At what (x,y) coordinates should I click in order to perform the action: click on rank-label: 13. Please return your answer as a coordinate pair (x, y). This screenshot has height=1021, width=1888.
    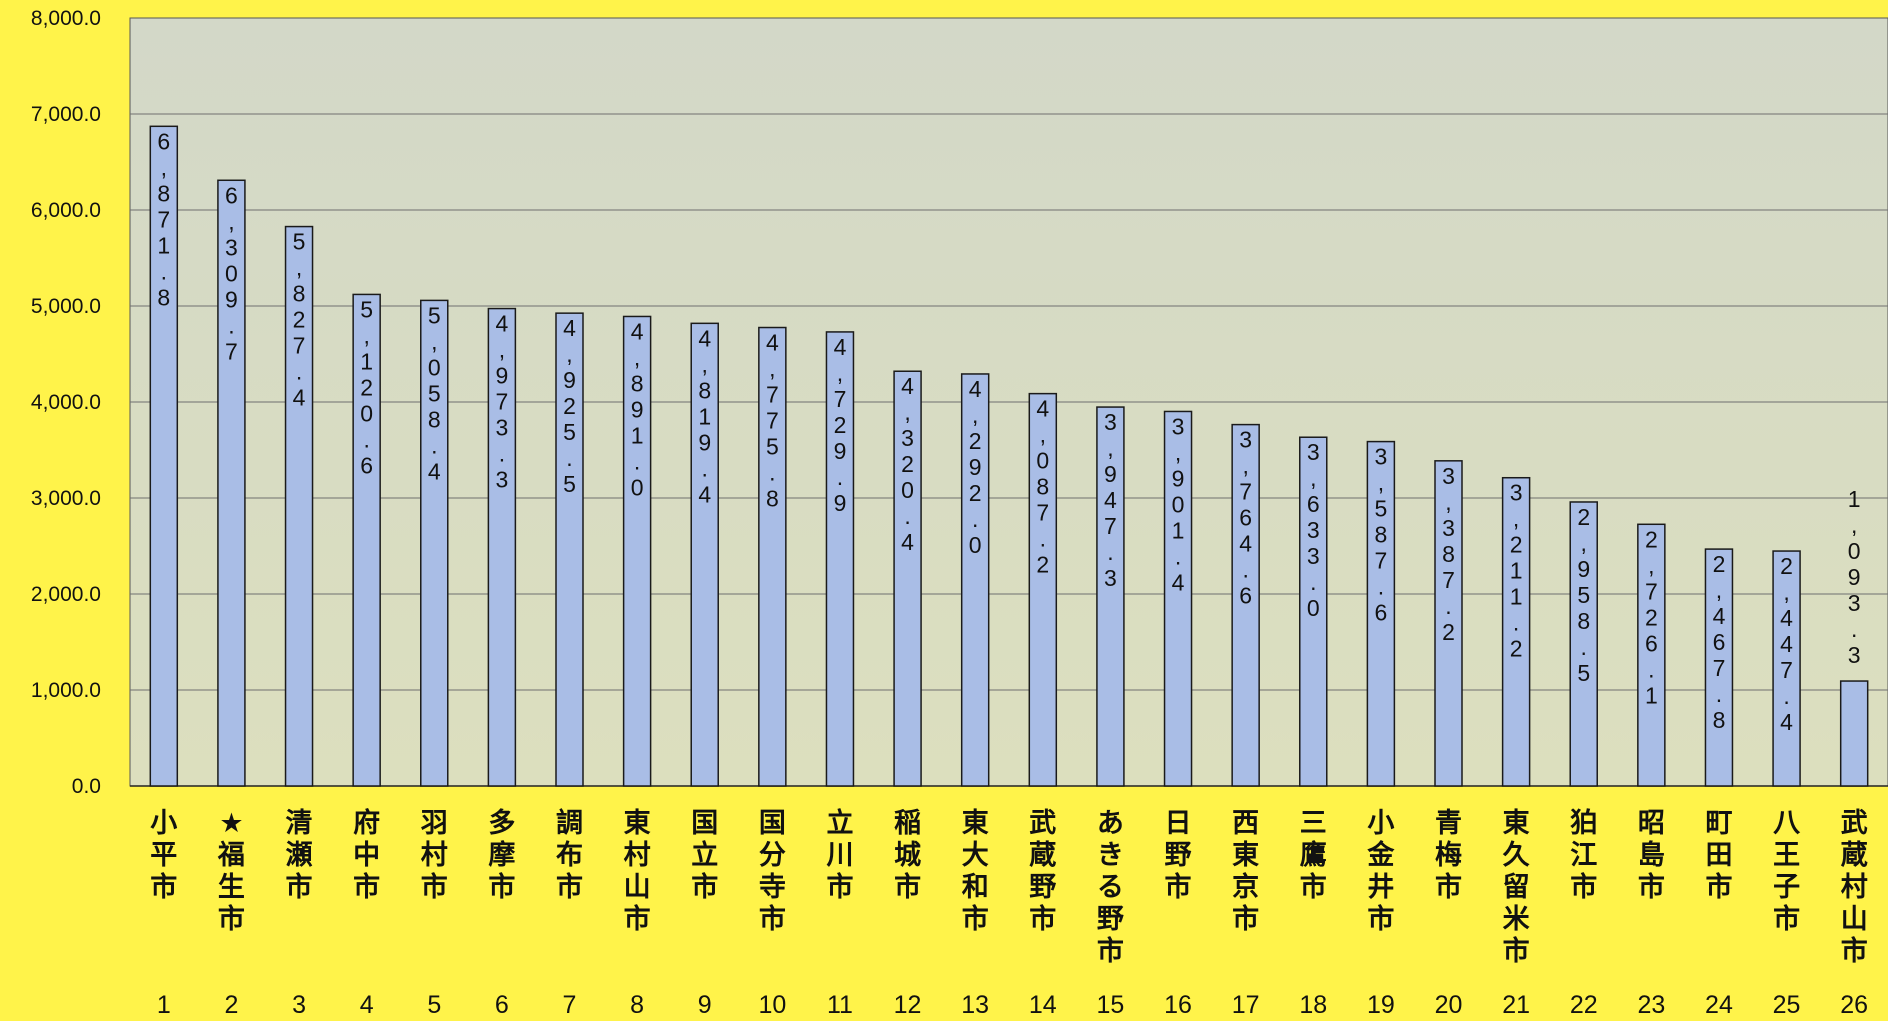
    Looking at the image, I should click on (975, 1005).